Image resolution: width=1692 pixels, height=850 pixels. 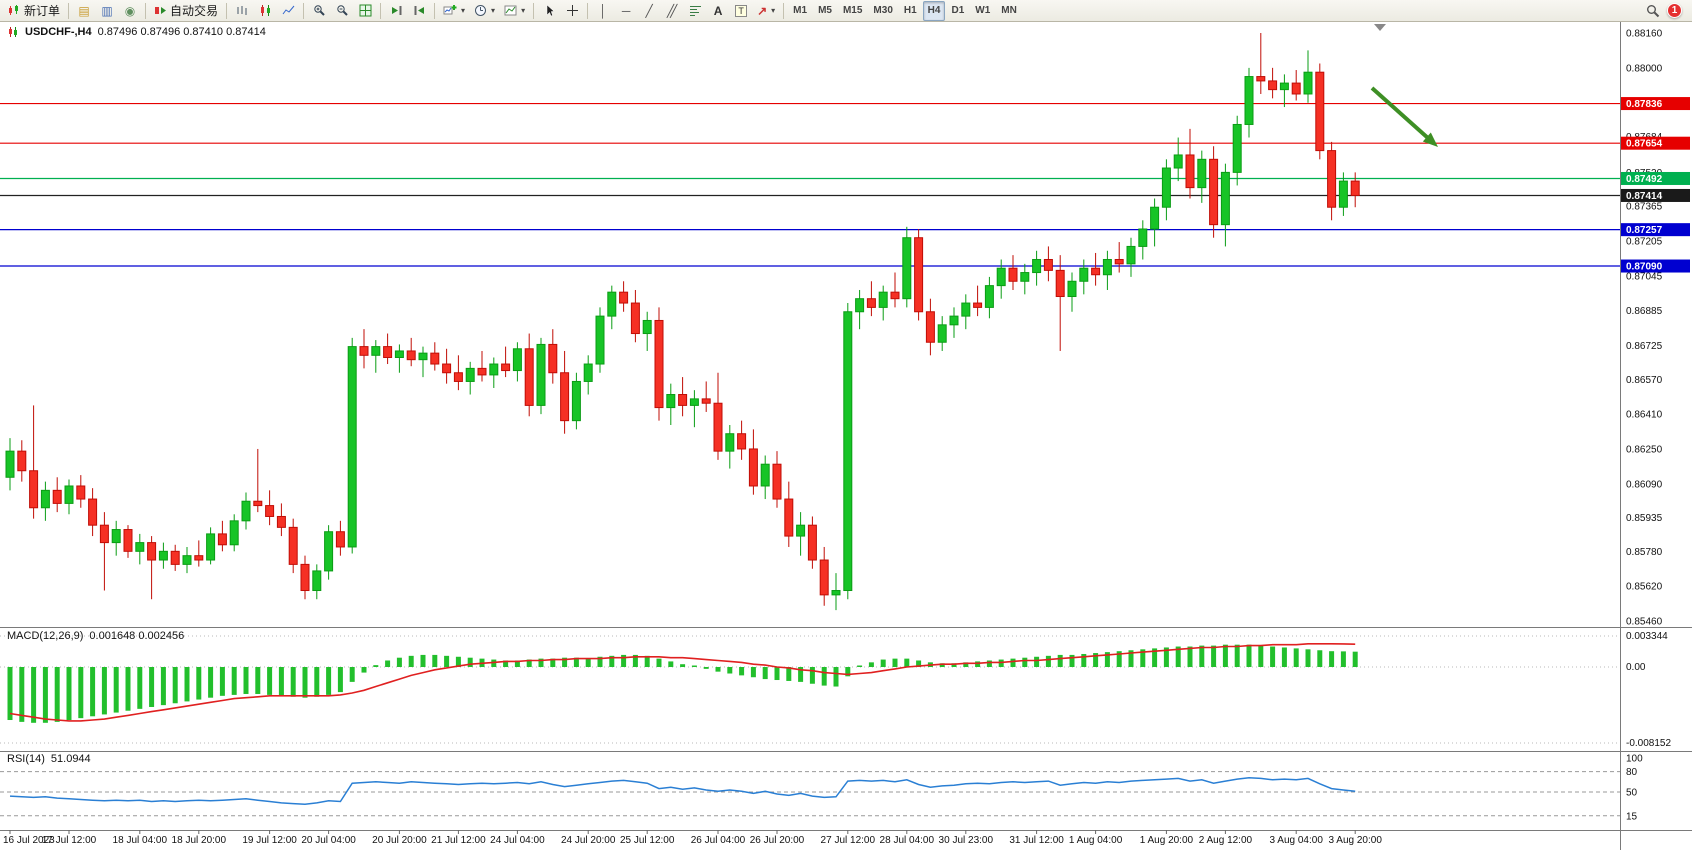 What do you see at coordinates (741, 11) in the screenshot?
I see `text-label-button: T` at bounding box center [741, 11].